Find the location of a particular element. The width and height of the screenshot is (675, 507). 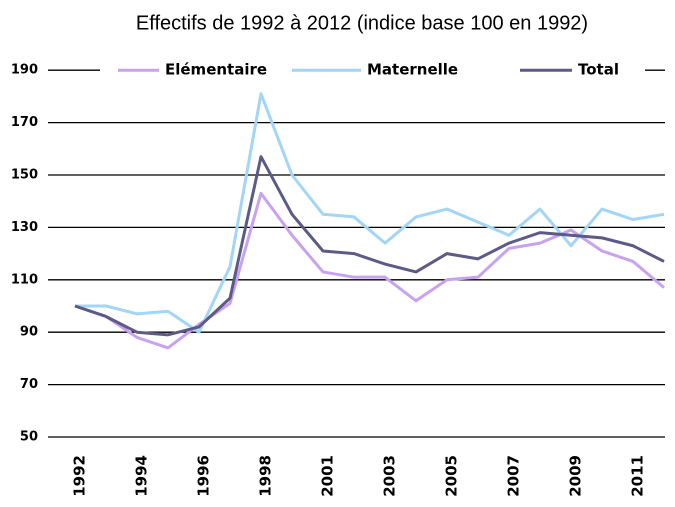

x-tick-label: 1992 is located at coordinates (80, 476).